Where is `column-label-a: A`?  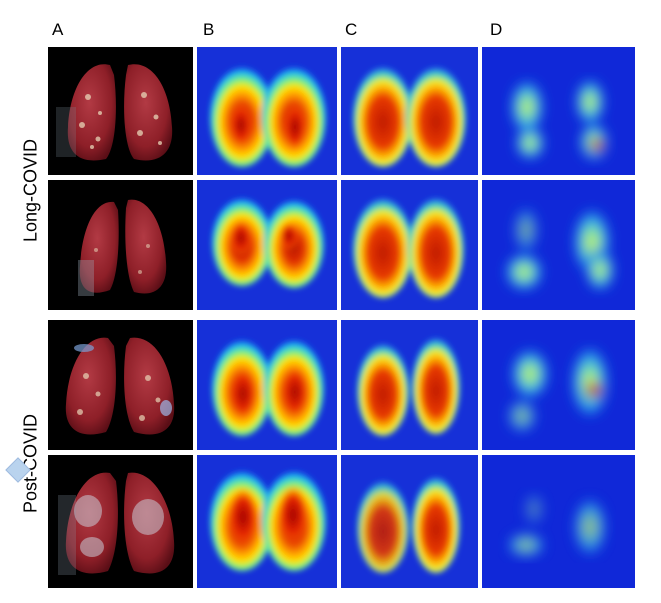 column-label-a: A is located at coordinates (58, 29).